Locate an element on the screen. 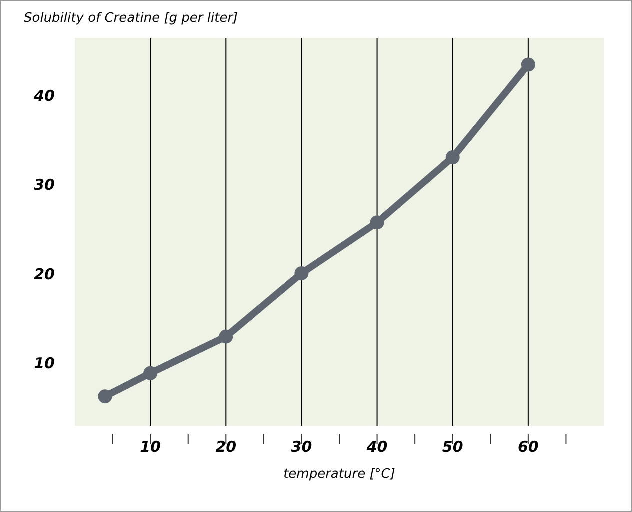 The image size is (632, 512). x-axis-title: temperature [°C] is located at coordinates (340, 474).